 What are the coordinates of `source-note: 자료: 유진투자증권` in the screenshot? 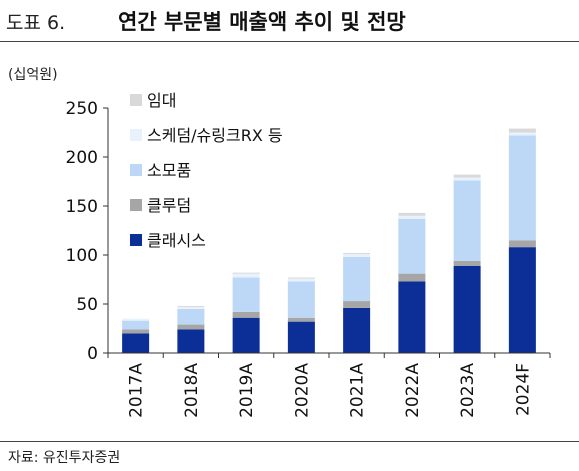 It's located at (64, 458).